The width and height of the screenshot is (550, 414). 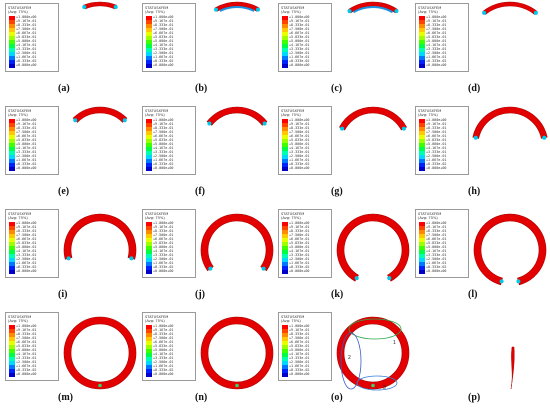 I want to click on figure-panel: (p), so click(x=478, y=360).